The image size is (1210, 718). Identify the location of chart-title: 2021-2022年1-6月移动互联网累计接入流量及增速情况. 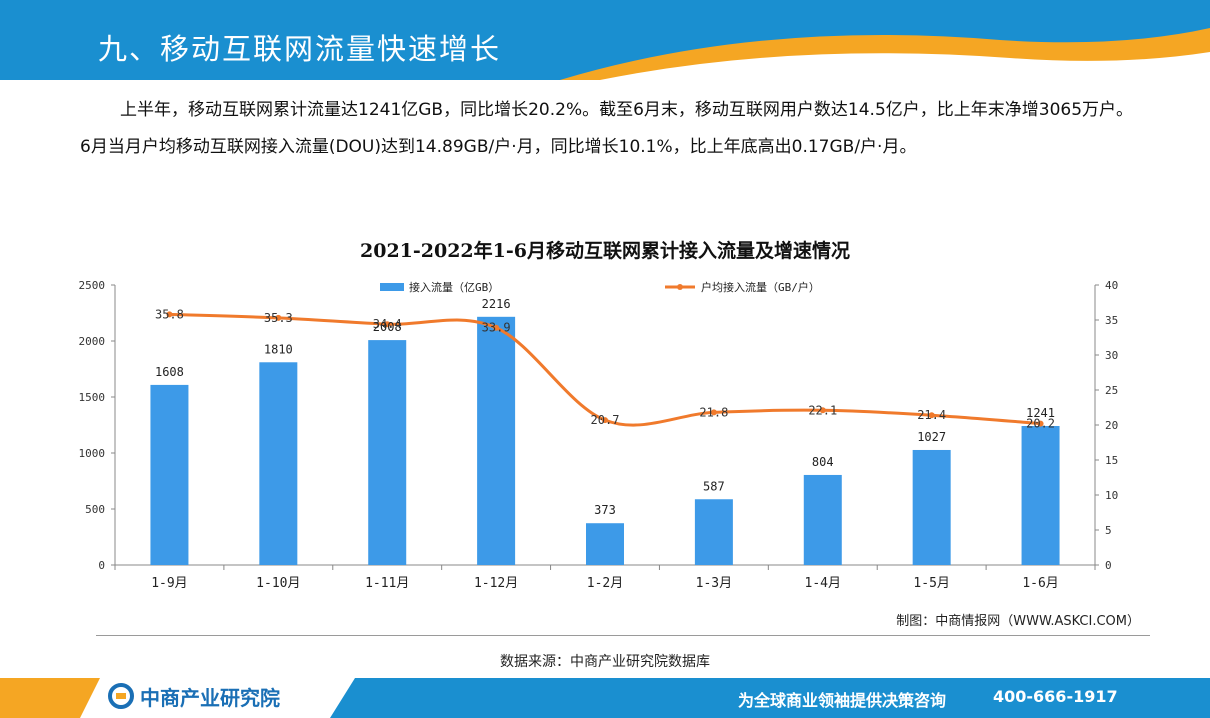
(605, 251).